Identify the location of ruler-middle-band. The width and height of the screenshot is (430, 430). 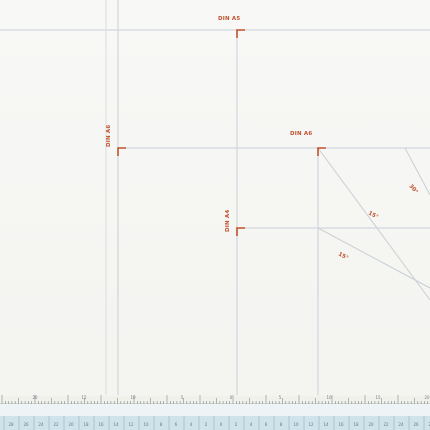
(215, 410).